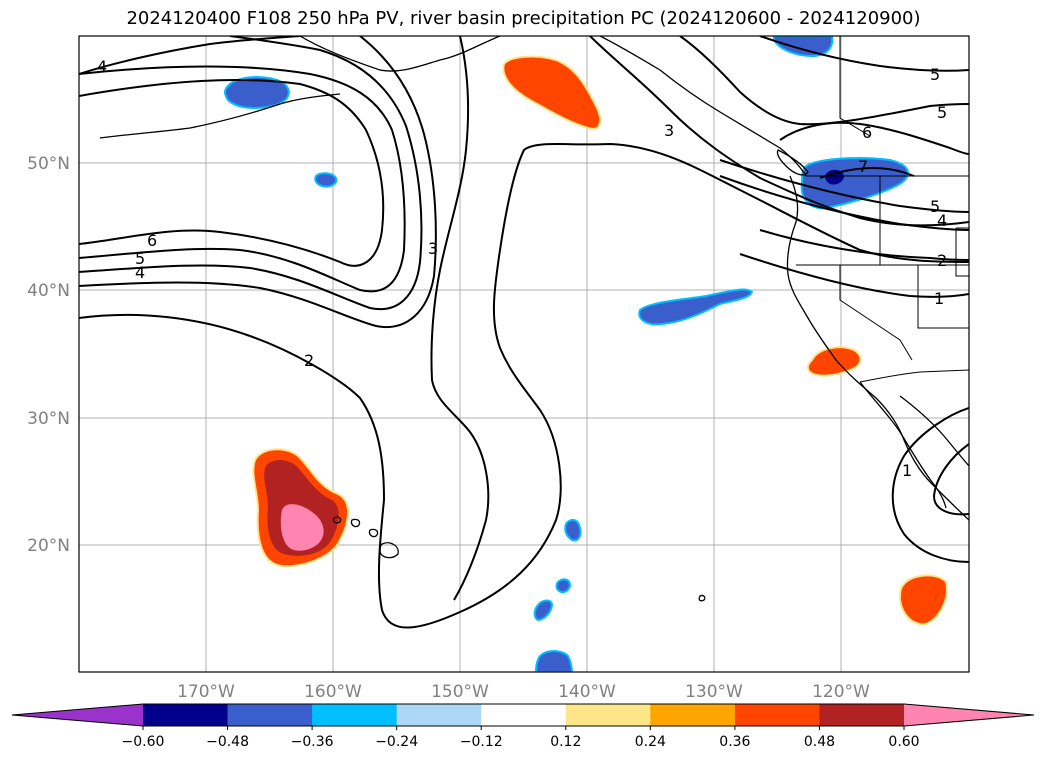  Describe the element at coordinates (867, 132) in the screenshot. I see `contour-label-6-ne: 6` at that location.